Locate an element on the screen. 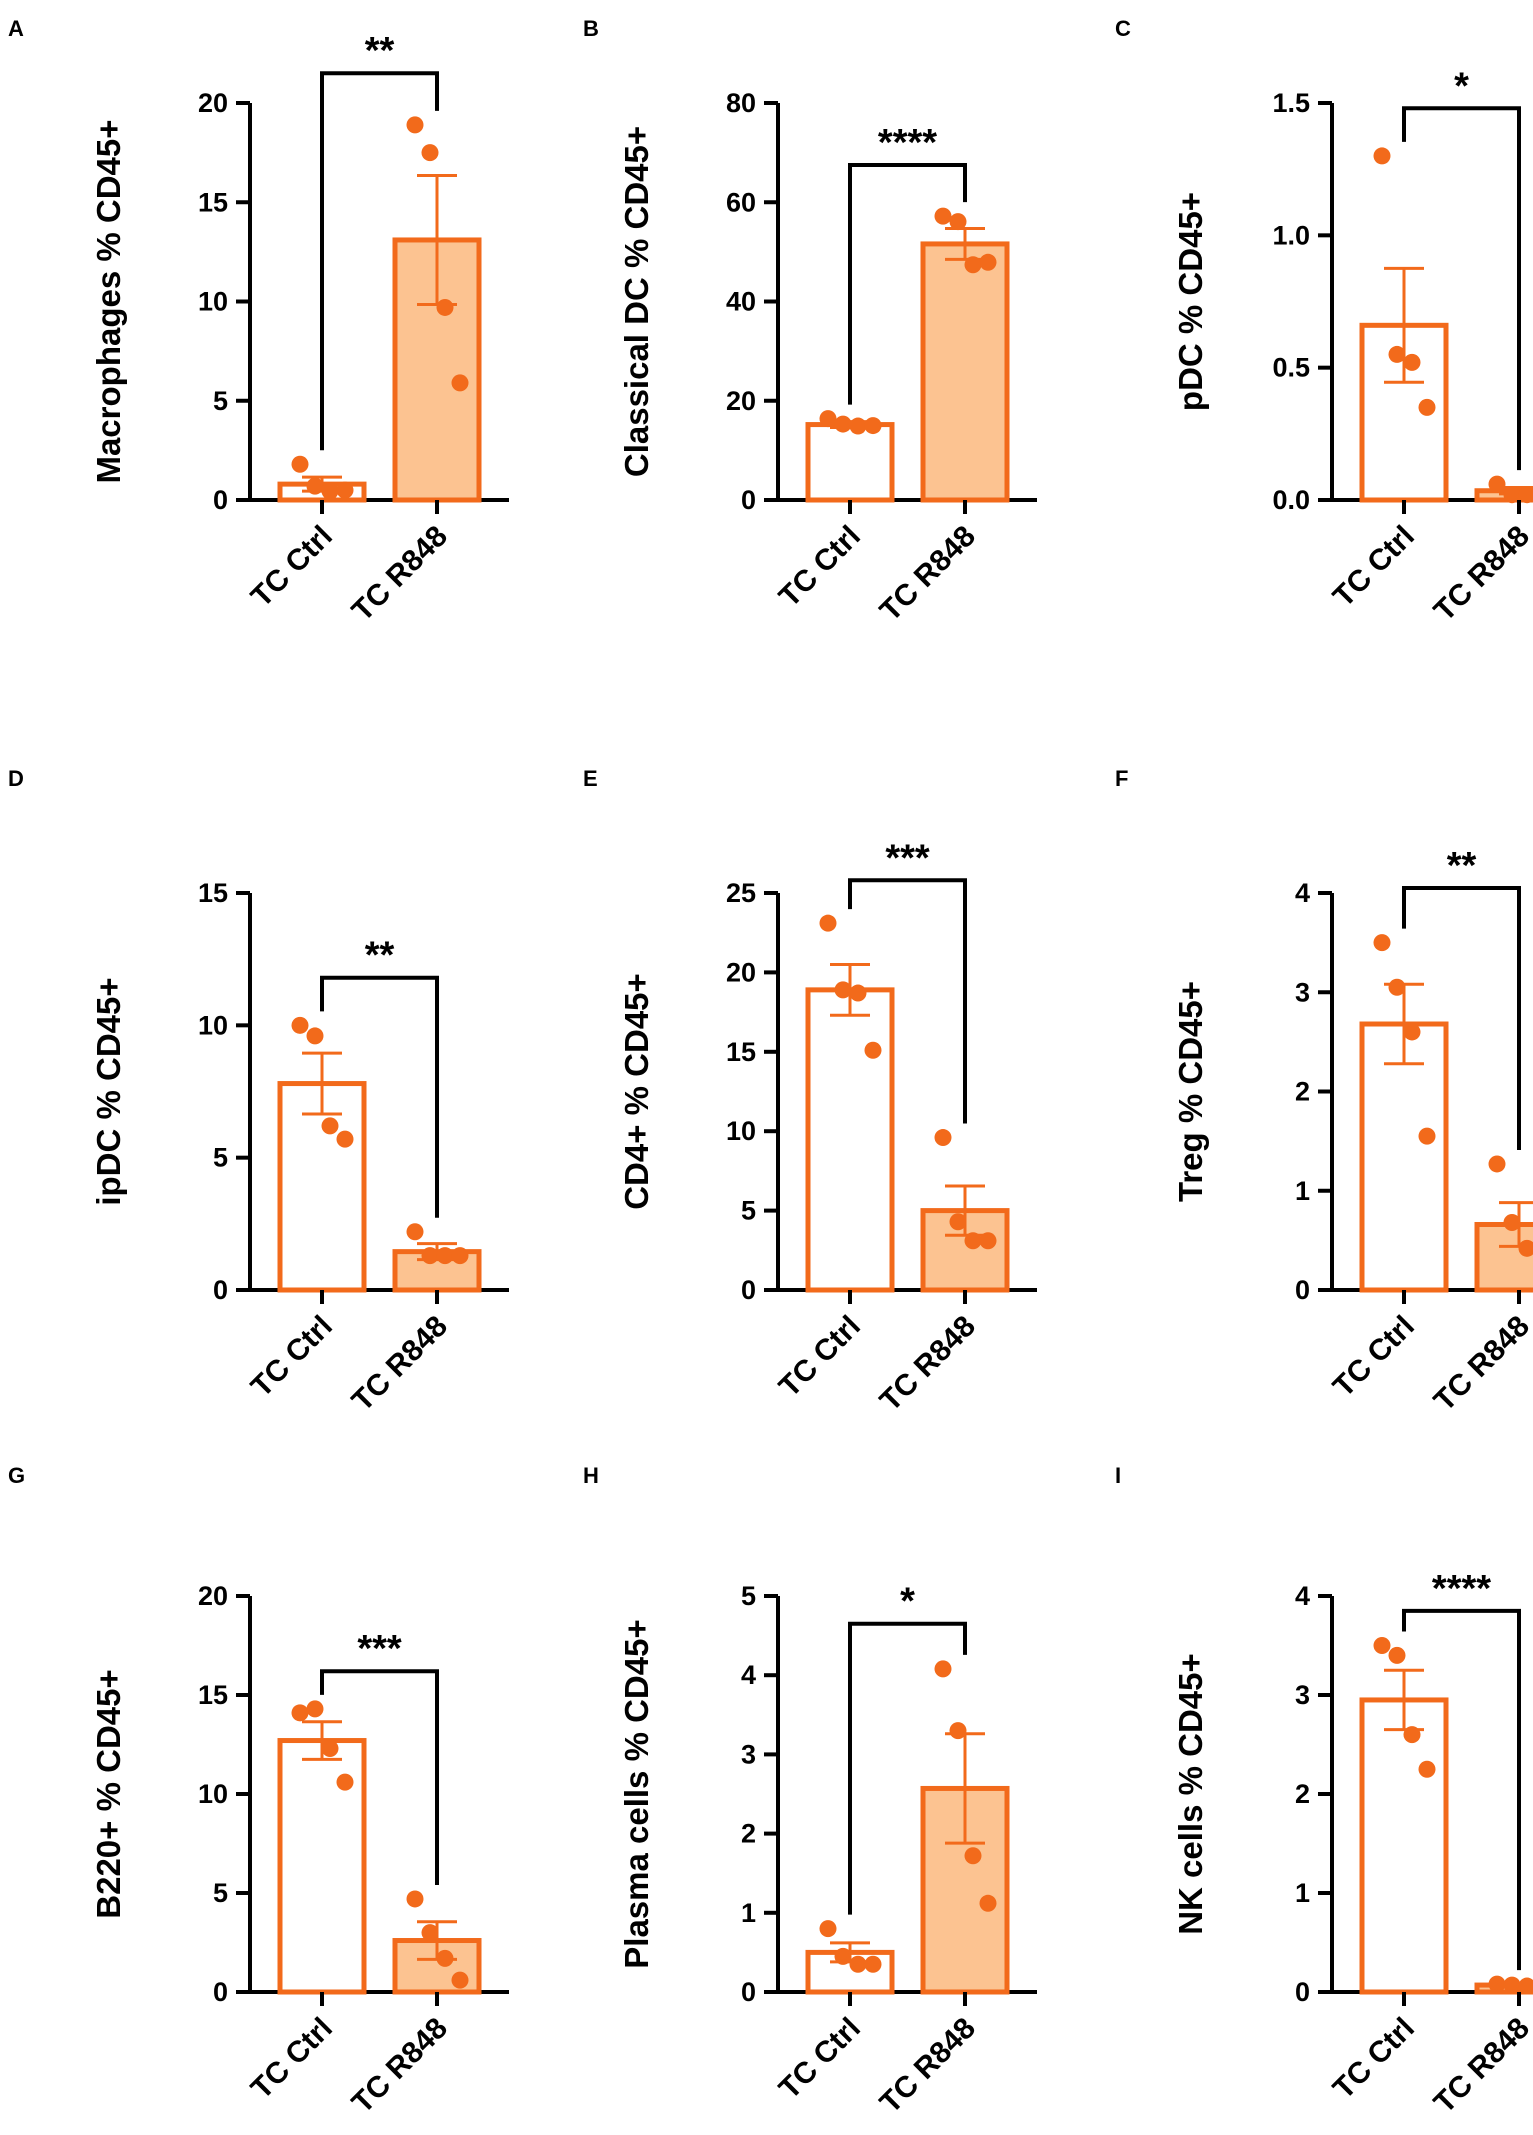 Image resolution: width=1533 pixels, height=2135 pixels. panel-c-y-tick-label: 1.0 is located at coordinates (1291, 235).